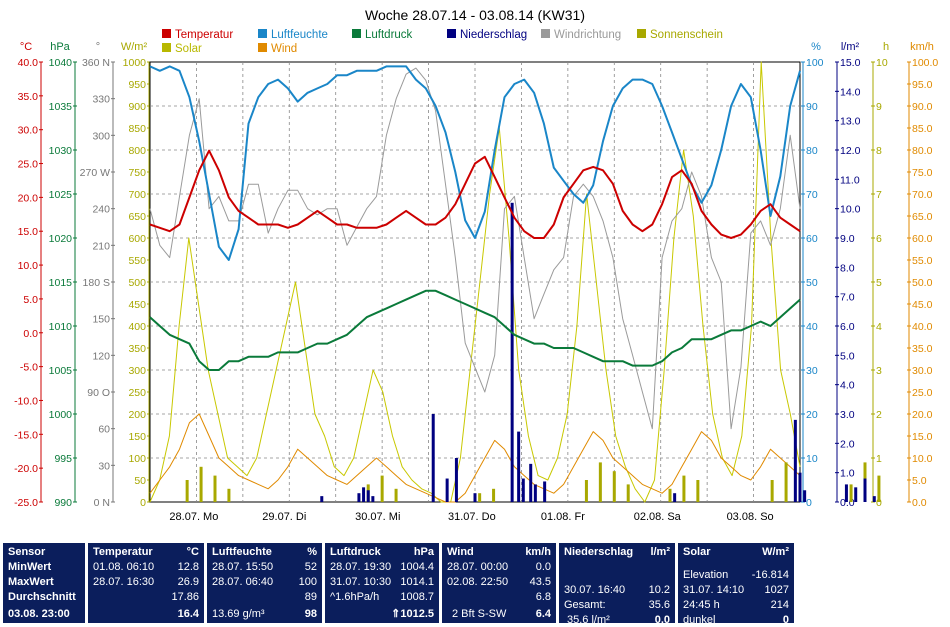 The height and width of the screenshot is (627, 950). I want to click on wind-max-time: 02.08. 22:50, so click(478, 582).